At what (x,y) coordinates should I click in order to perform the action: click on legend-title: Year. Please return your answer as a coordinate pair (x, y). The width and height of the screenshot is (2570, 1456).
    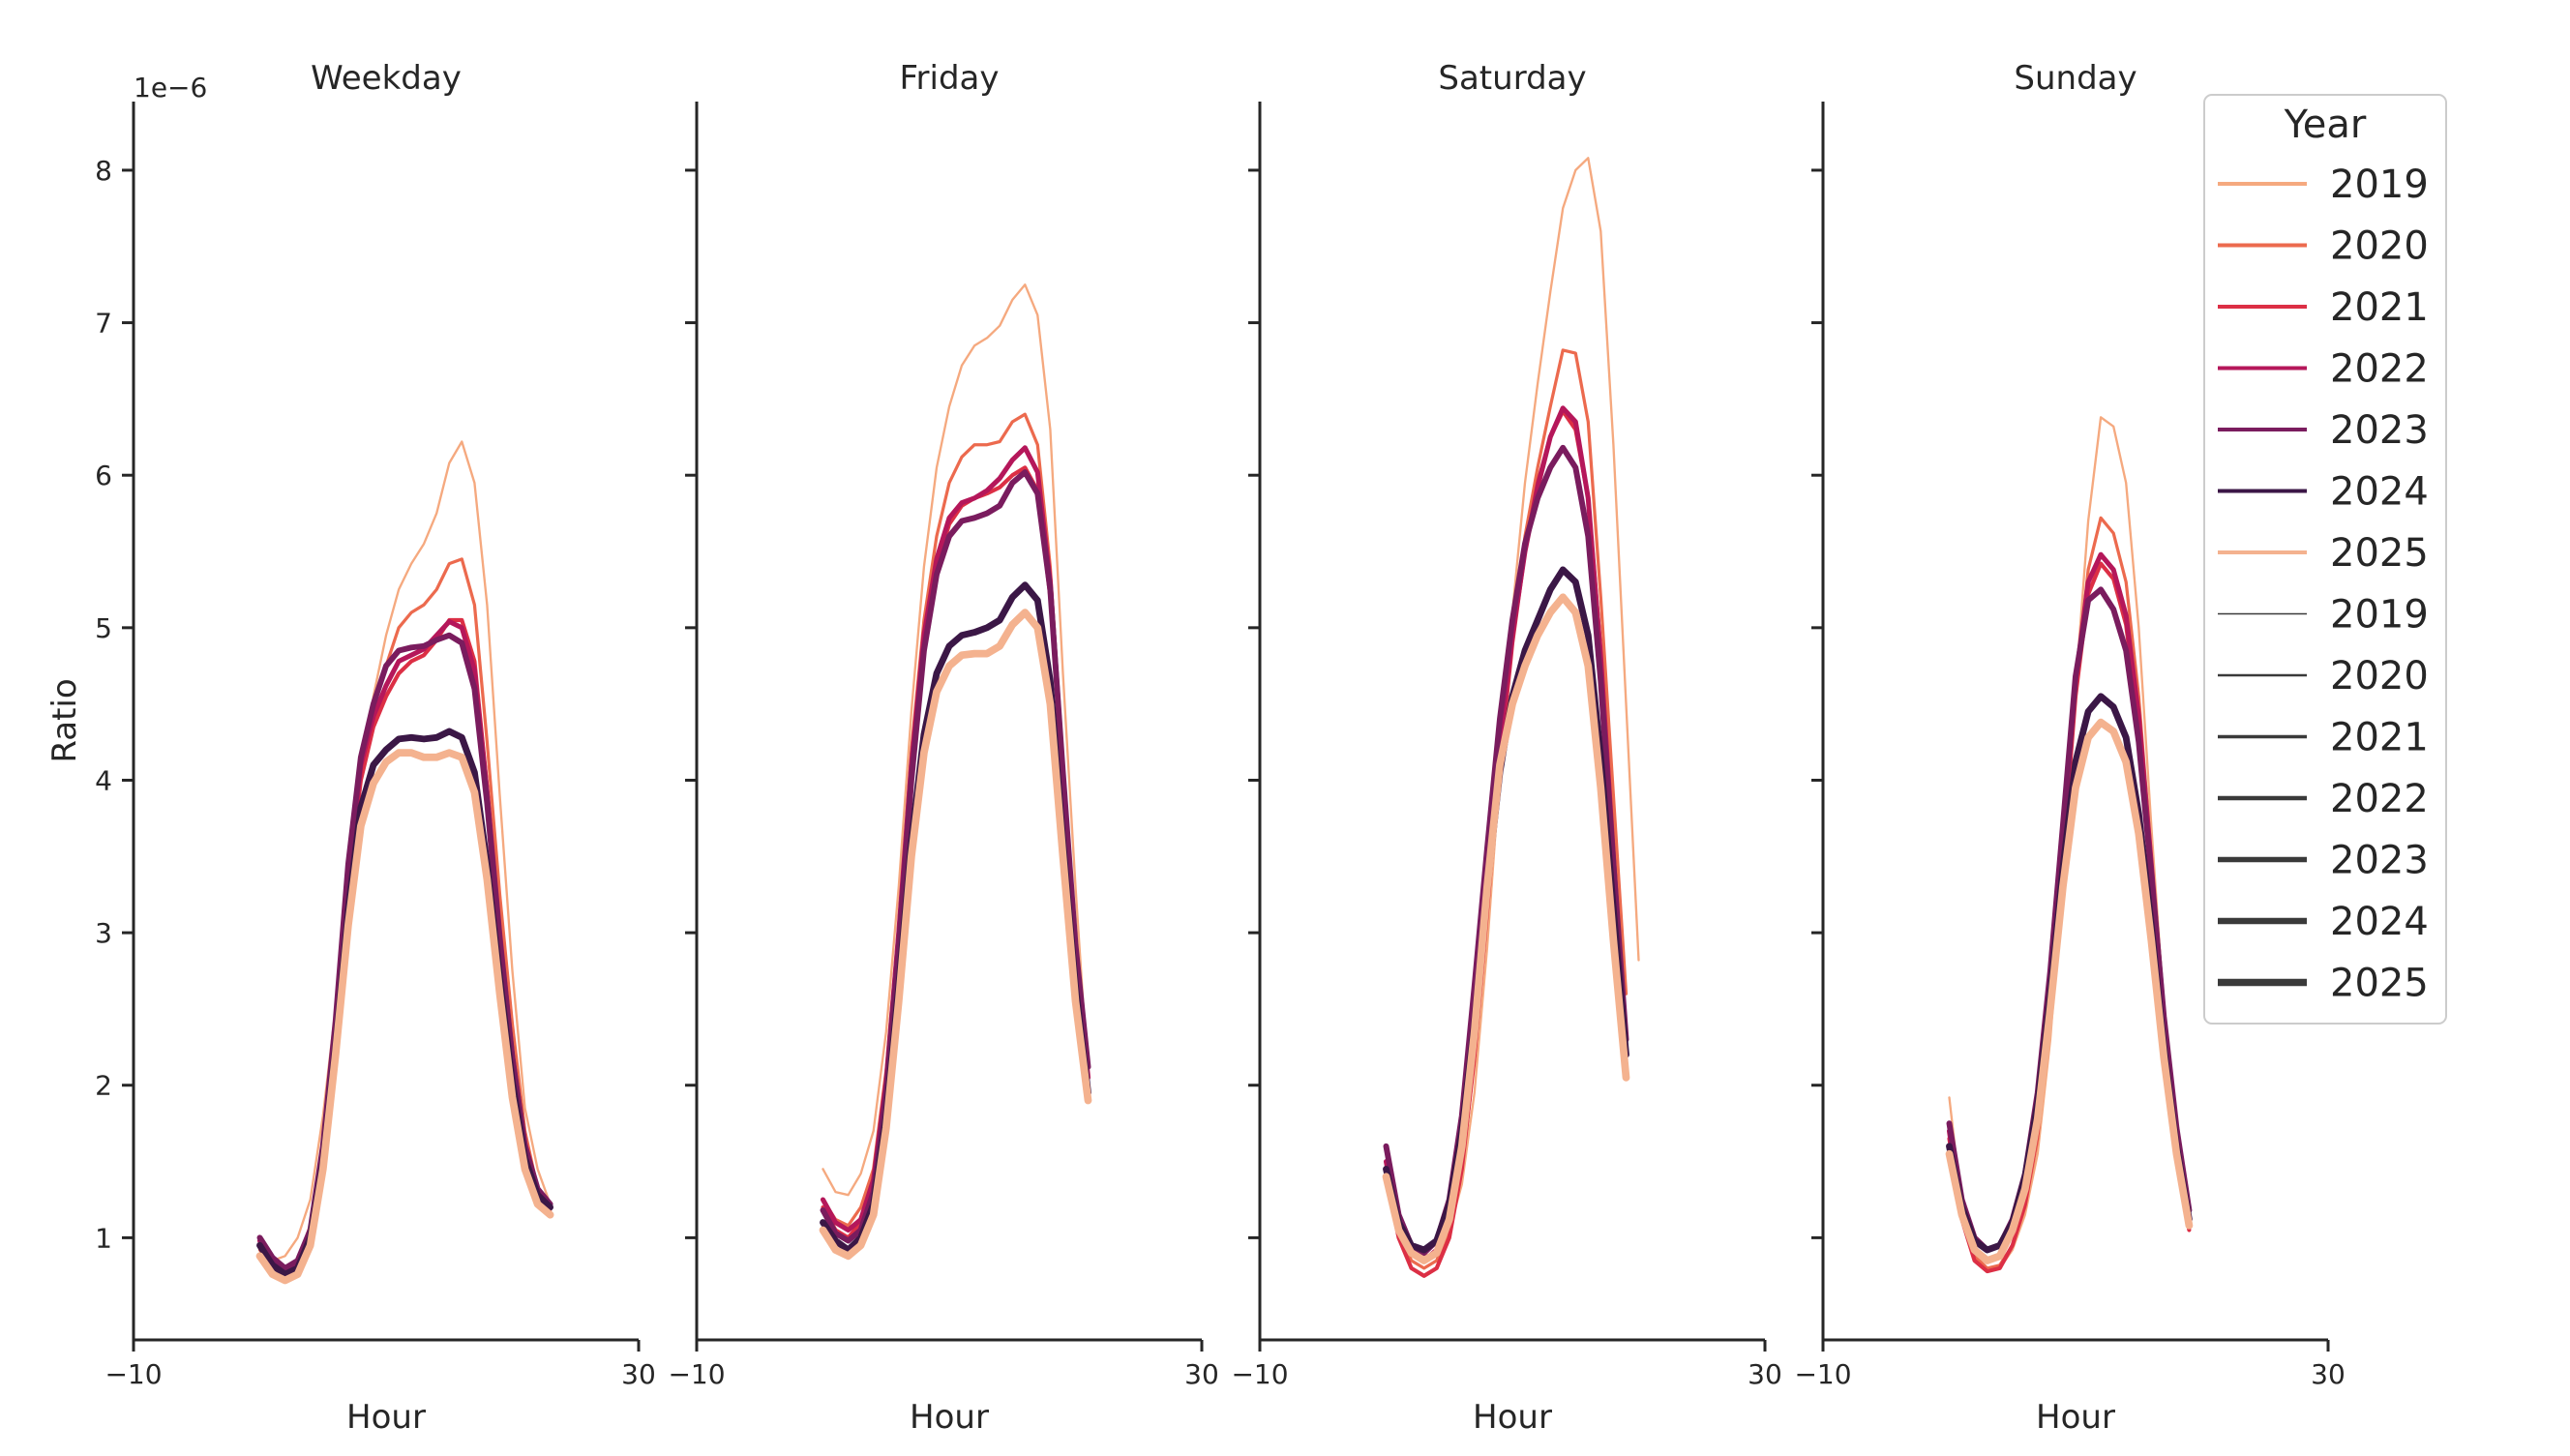
    Looking at the image, I should click on (2325, 125).